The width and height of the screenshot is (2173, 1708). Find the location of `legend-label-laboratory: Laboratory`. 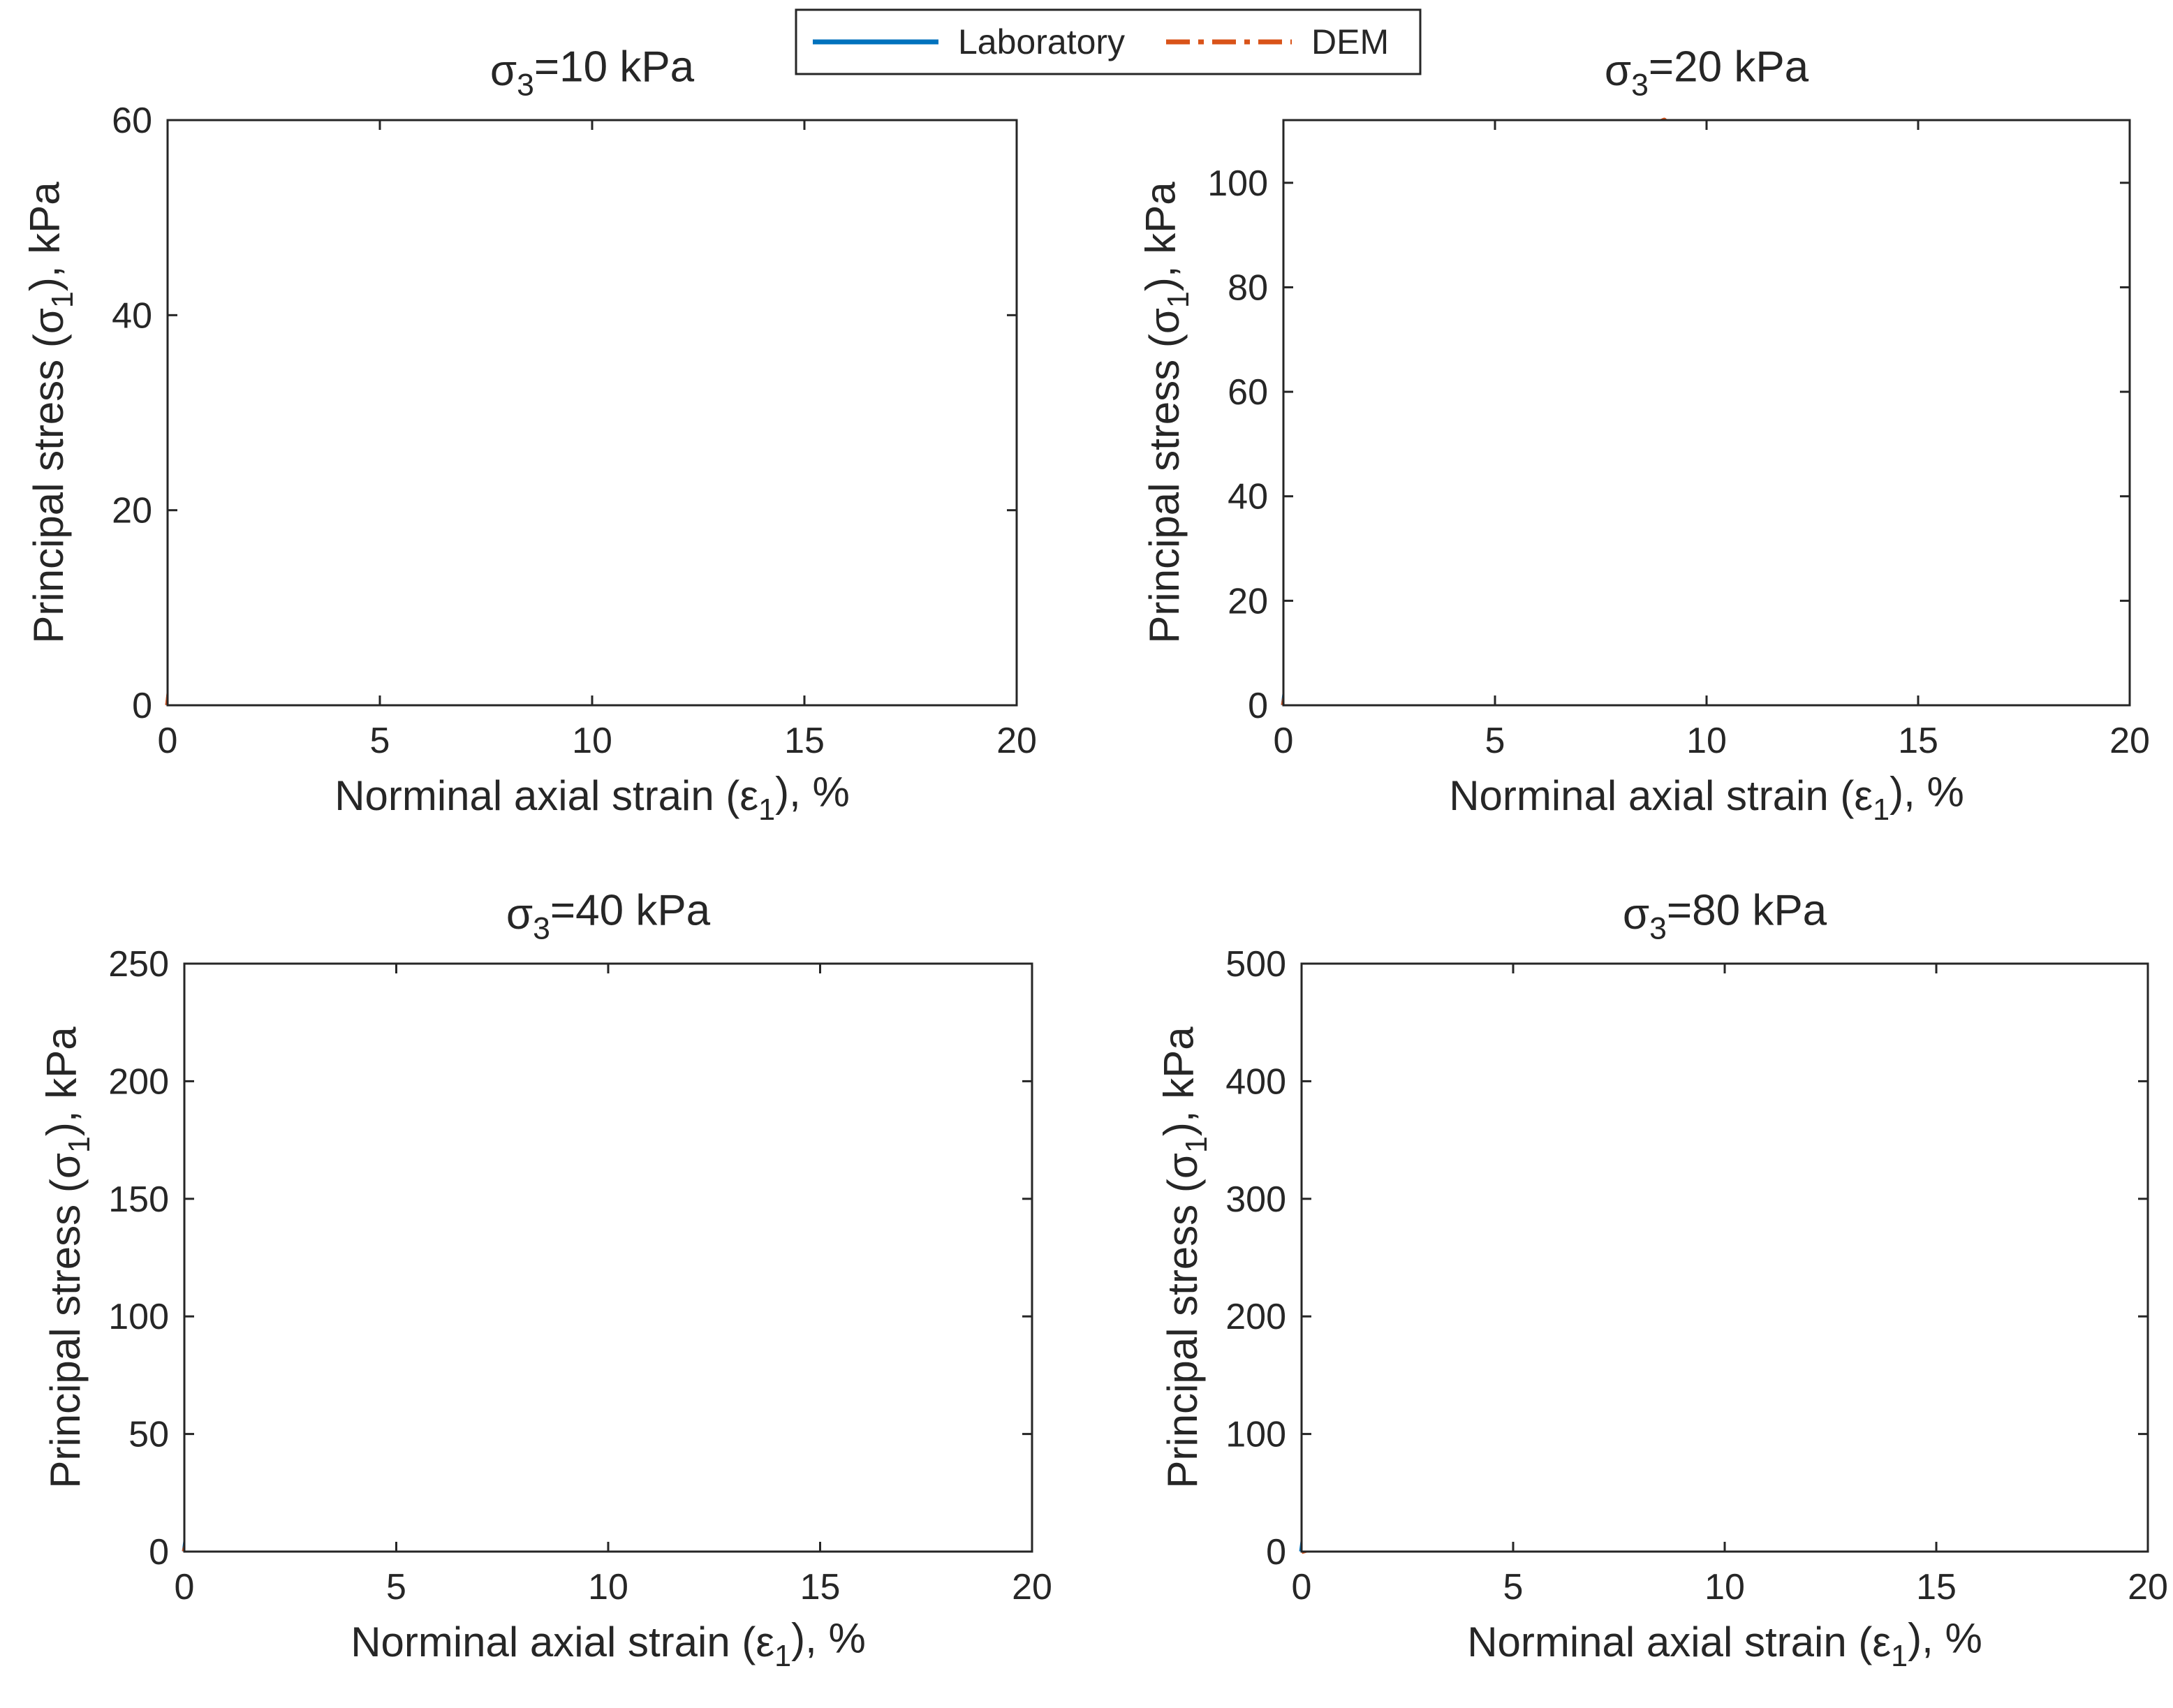

legend-label-laboratory: Laboratory is located at coordinates (1041, 41).